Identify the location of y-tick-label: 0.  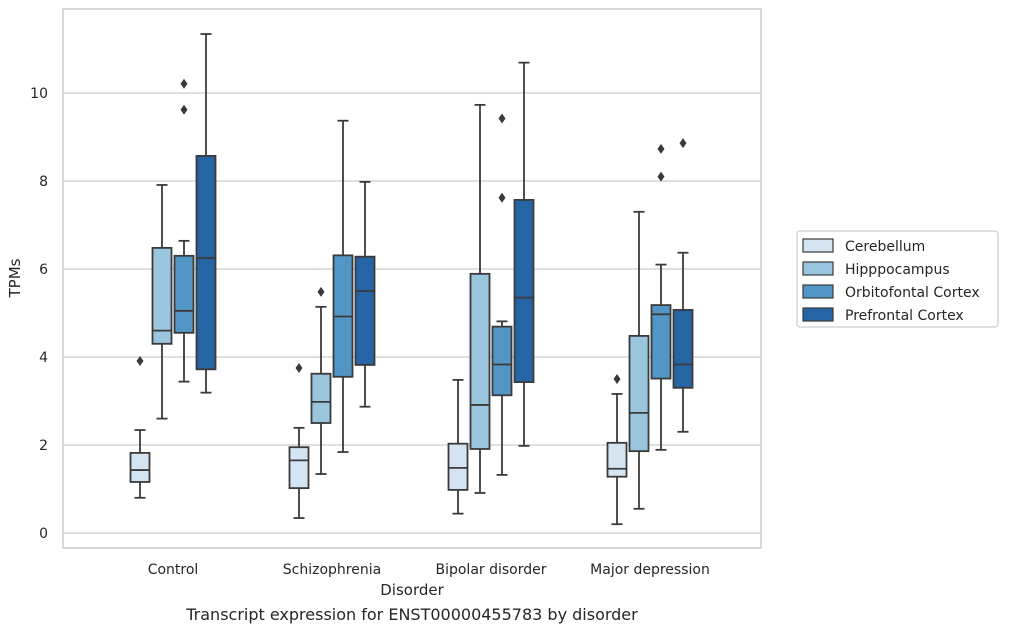
(43, 534).